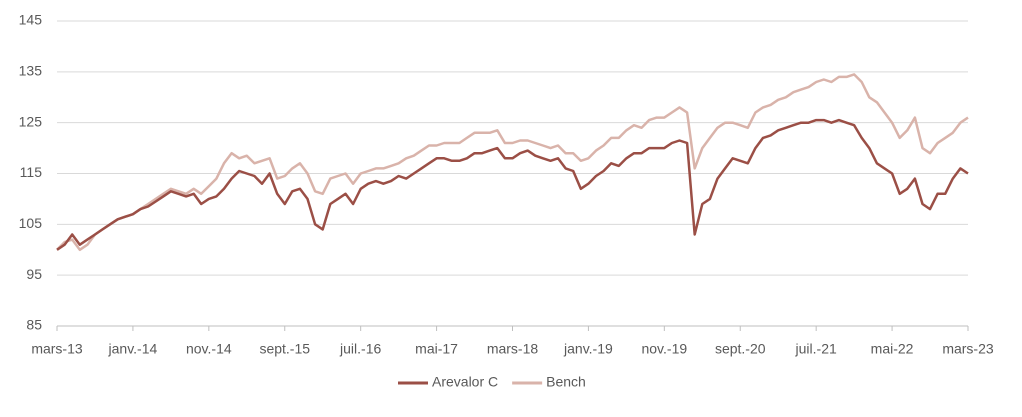  Describe the element at coordinates (31, 20) in the screenshot. I see `y-tick-label: 145` at that location.